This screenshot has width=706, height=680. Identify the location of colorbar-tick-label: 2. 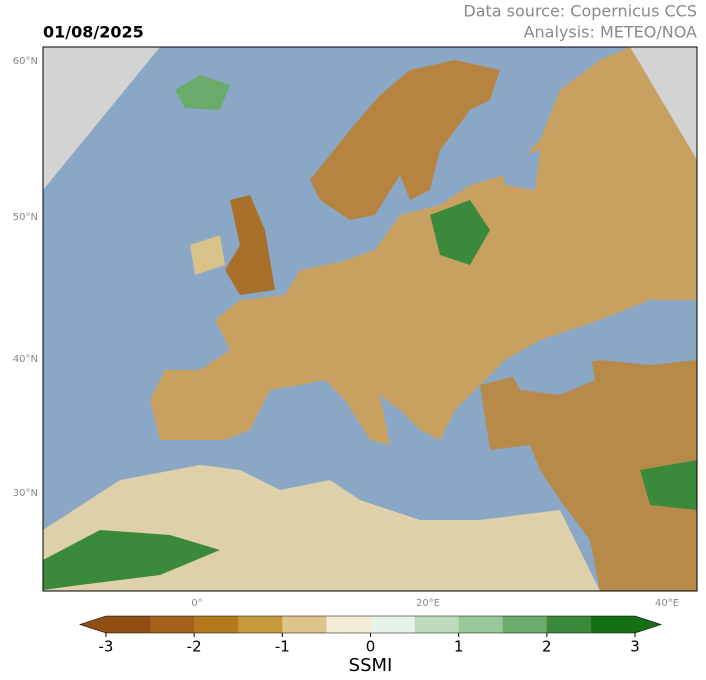
(547, 647).